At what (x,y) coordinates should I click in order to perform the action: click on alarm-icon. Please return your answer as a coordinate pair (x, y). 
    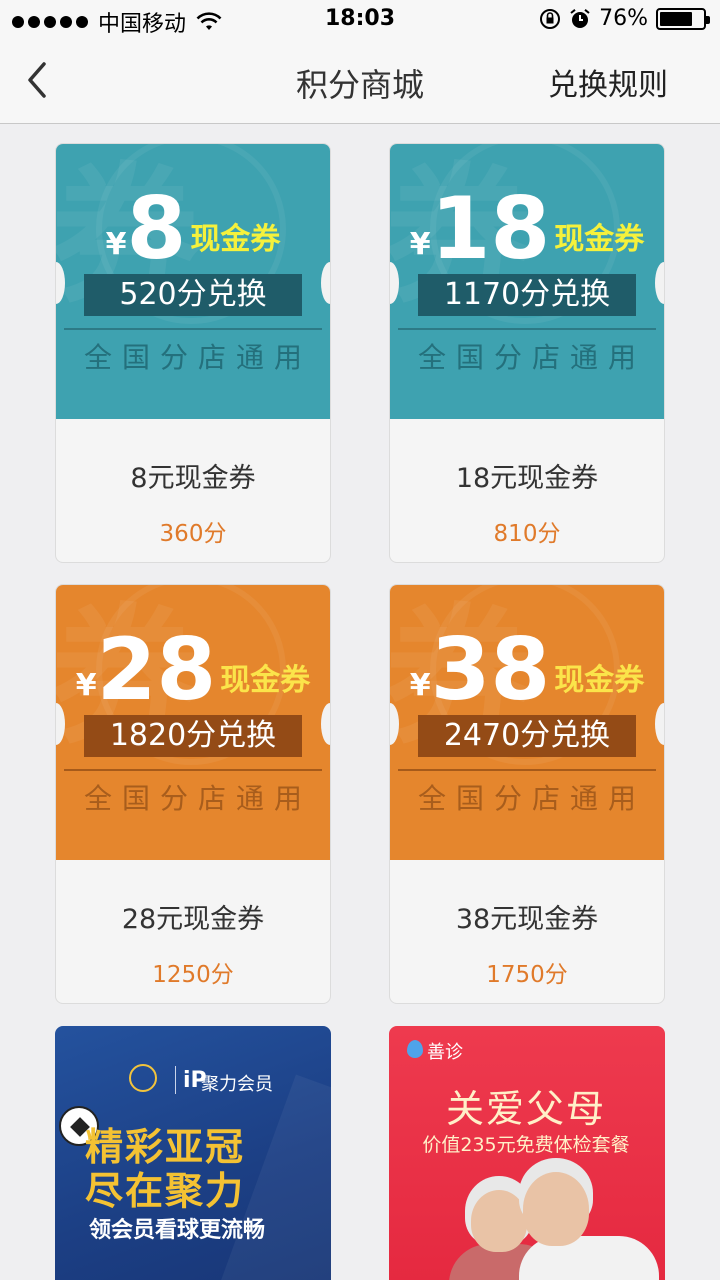
    Looking at the image, I should click on (580, 18).